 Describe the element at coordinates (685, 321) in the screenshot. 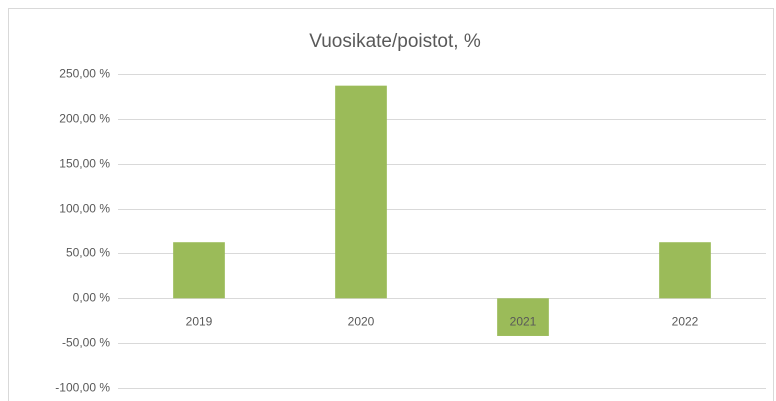

I see `x-tick-label: 2022` at that location.